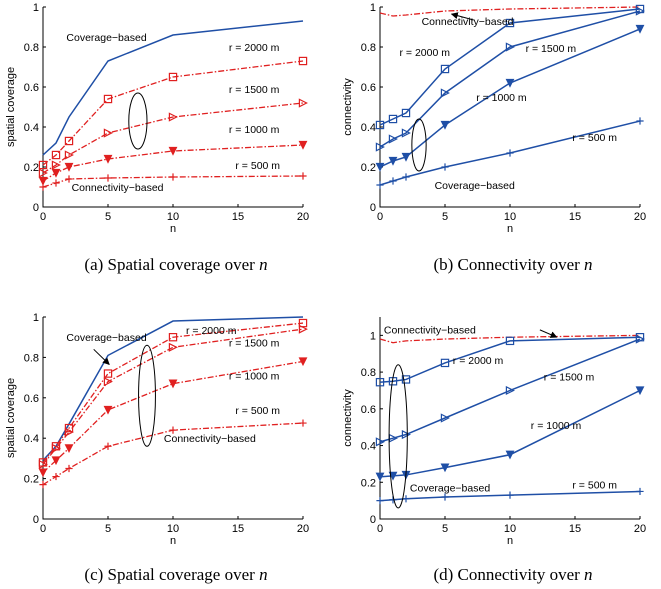  I want to click on panel-caption: (d) Connectivity over n, so click(512, 574).